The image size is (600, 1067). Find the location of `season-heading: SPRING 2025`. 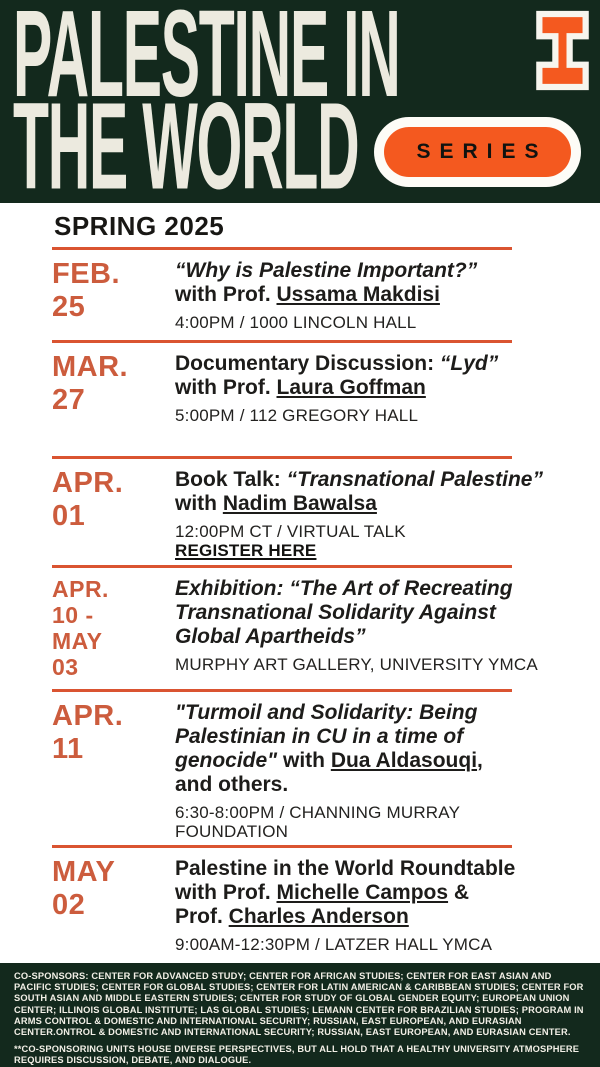

season-heading: SPRING 2025 is located at coordinates (139, 226).